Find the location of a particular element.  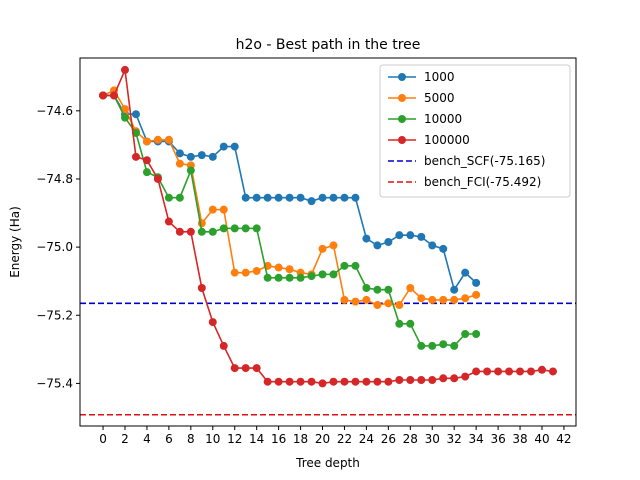

x-tick-label: 6 is located at coordinates (169, 439).